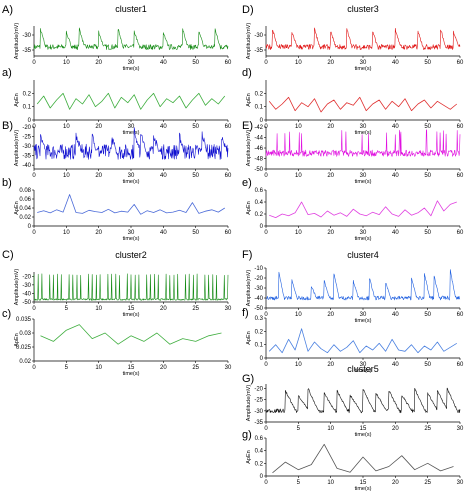 This screenshot has width=474, height=499. What do you see at coordinates (363, 315) in the screenshot?
I see `x-tick-label-F: 30` at bounding box center [363, 315].